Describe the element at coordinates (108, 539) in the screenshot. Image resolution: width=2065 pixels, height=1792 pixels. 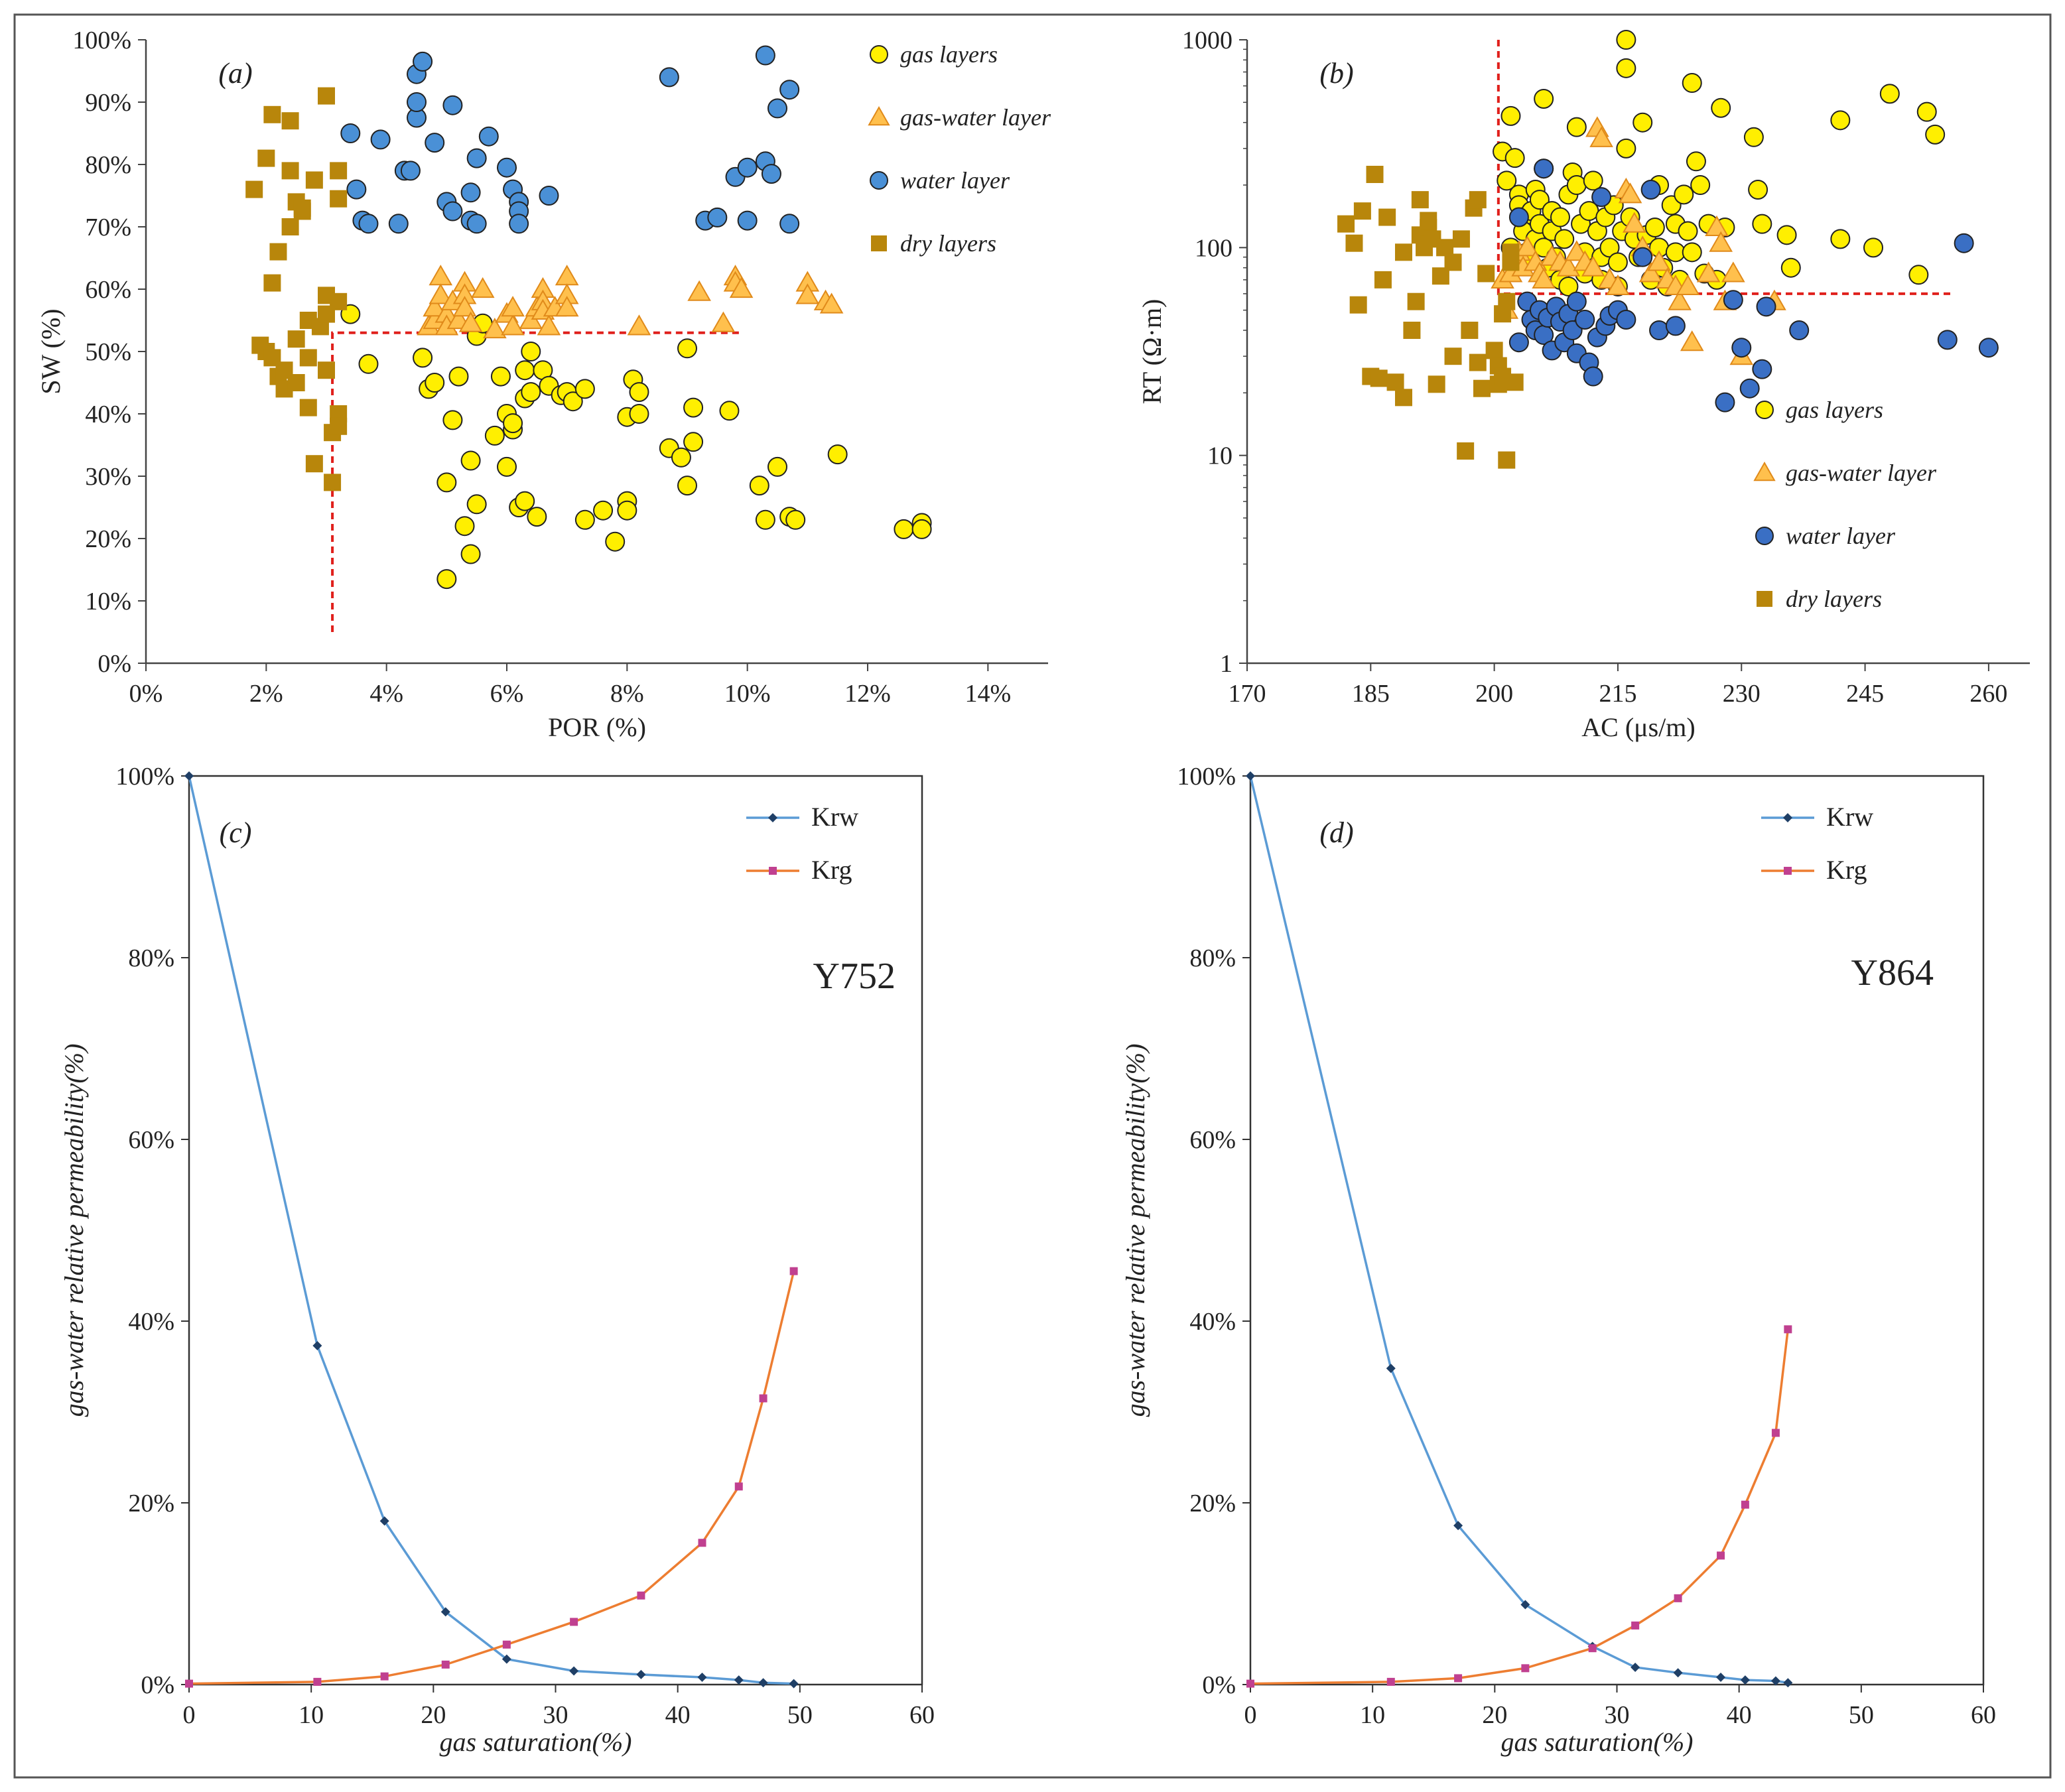
I see `panel-a-y-tick-label: 20%` at that location.